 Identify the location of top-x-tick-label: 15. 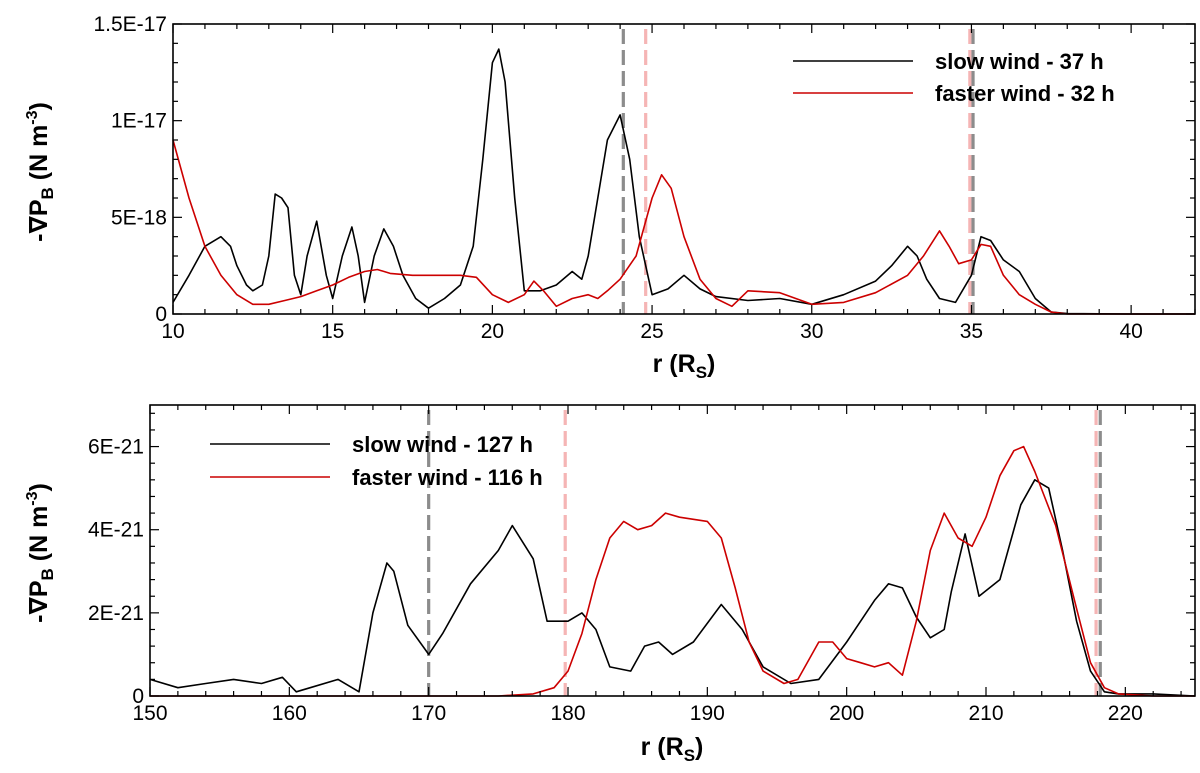
(332, 331).